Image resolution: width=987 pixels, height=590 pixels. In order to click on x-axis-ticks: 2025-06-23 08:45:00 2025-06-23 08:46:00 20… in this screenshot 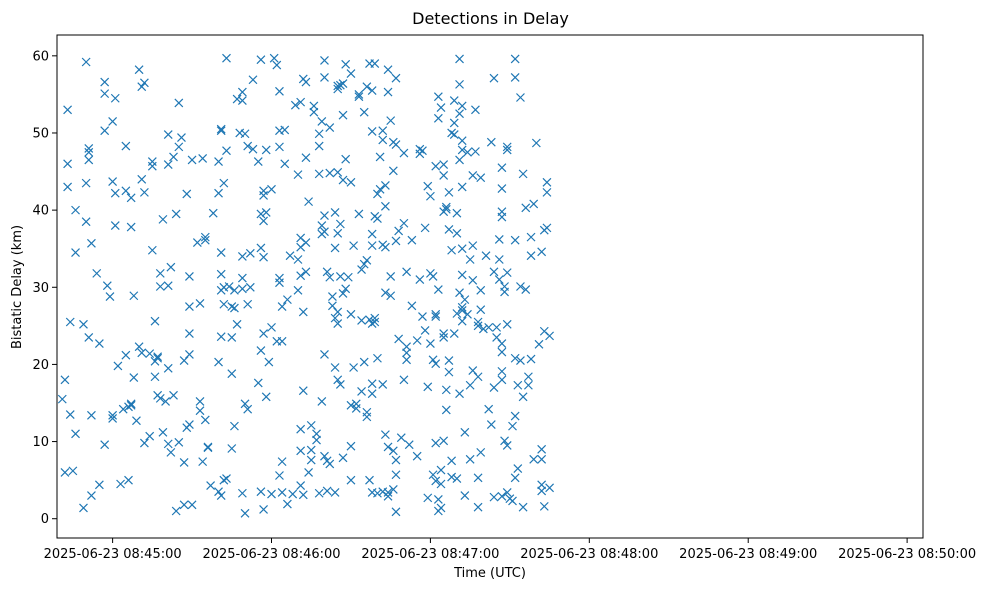, I will do `click(510, 550)`.